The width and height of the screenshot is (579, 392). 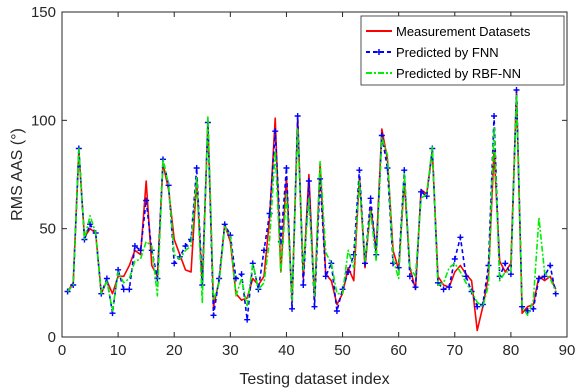 I want to click on legend-label-rbf: Predicted by RBF-NN, so click(x=458, y=73).